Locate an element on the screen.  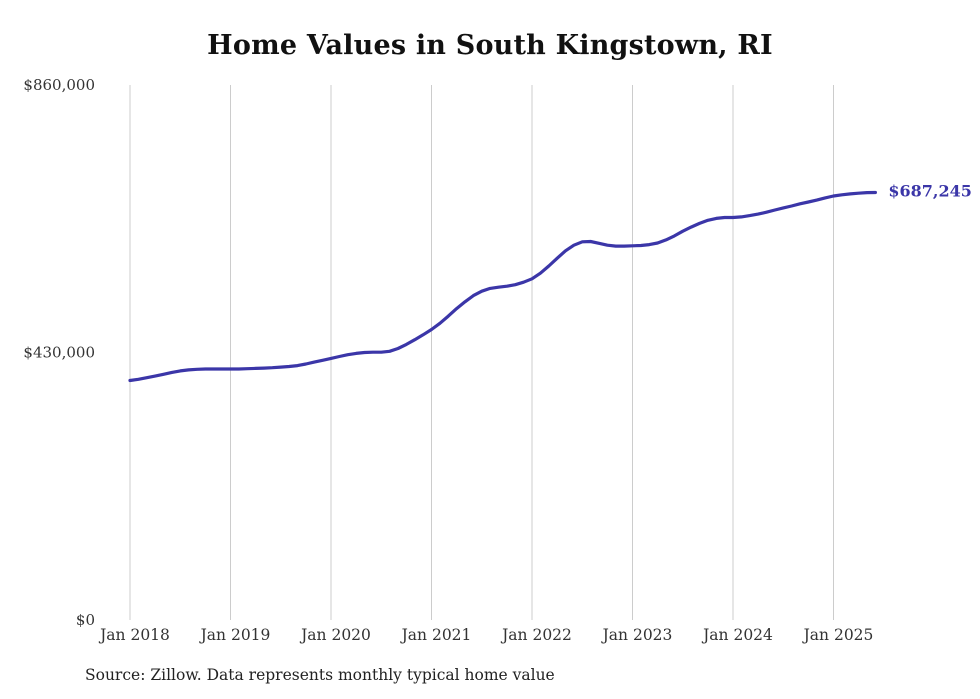
y-axis-labels-group: $0 $430,000 $860,000 is located at coordinates (59, 352).